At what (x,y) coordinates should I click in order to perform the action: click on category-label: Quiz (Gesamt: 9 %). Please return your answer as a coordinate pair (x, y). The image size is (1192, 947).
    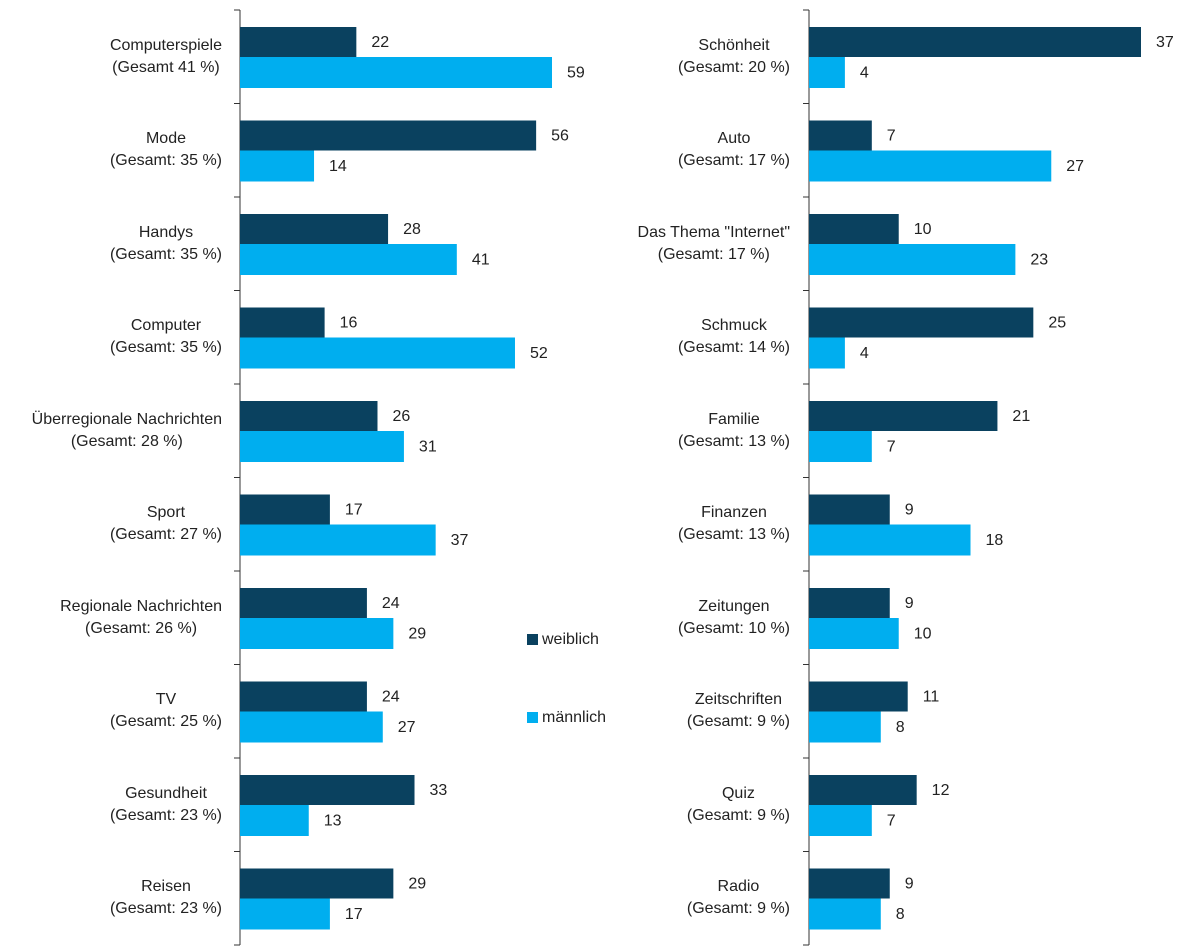
    Looking at the image, I should click on (738, 804).